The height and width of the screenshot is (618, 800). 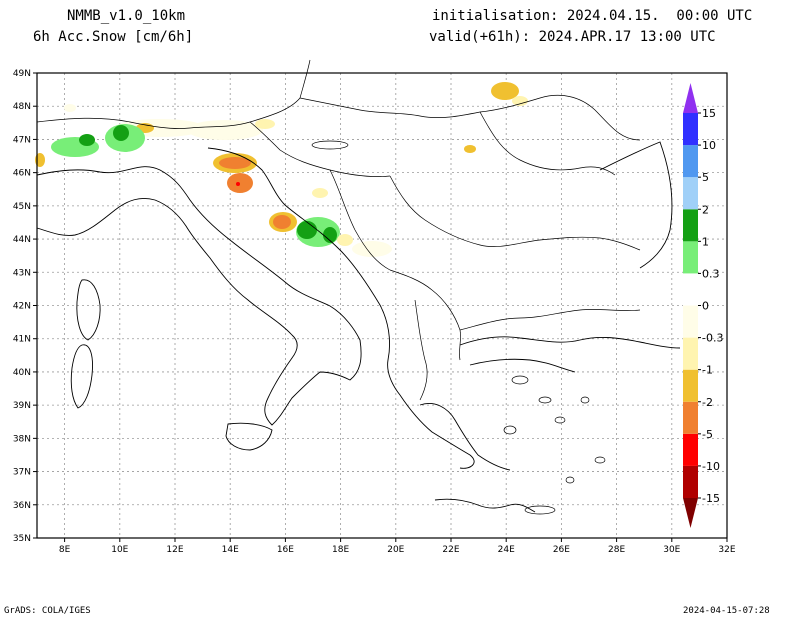 I want to click on lon-label: 12E, so click(x=174, y=550).